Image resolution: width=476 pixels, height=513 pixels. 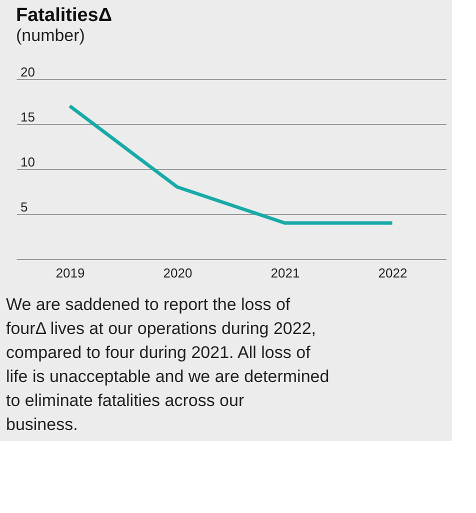 What do you see at coordinates (27, 162) in the screenshot?
I see `y-tick-label: 10` at bounding box center [27, 162].